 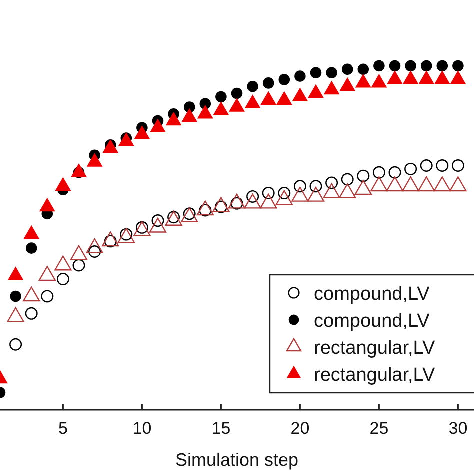 What do you see at coordinates (300, 428) in the screenshot?
I see `x-tick-label: 20` at bounding box center [300, 428].